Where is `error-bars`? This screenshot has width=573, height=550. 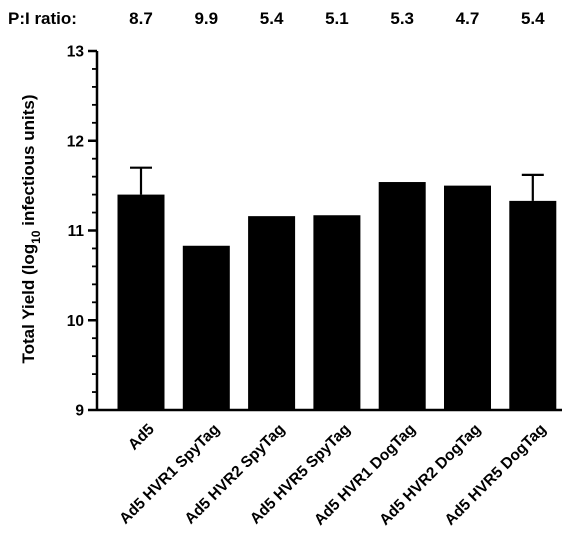 error-bars is located at coordinates (337, 183).